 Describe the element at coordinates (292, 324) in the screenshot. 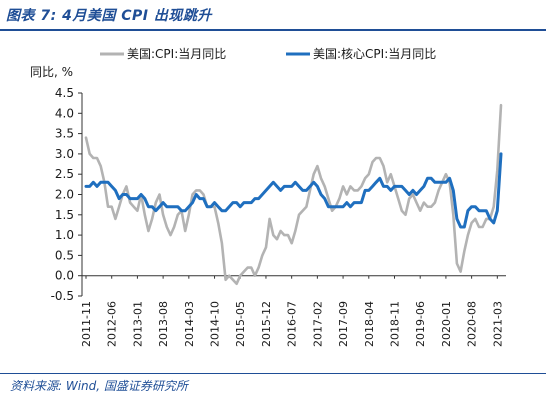

I see `x-tick-label: 2016-07` at that location.